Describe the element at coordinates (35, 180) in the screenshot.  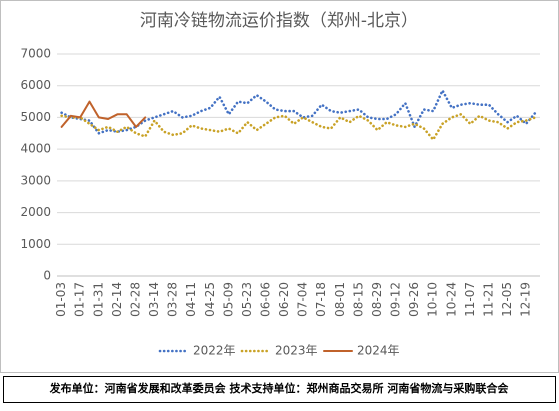
I see `y-tick-label: 3000` at that location.